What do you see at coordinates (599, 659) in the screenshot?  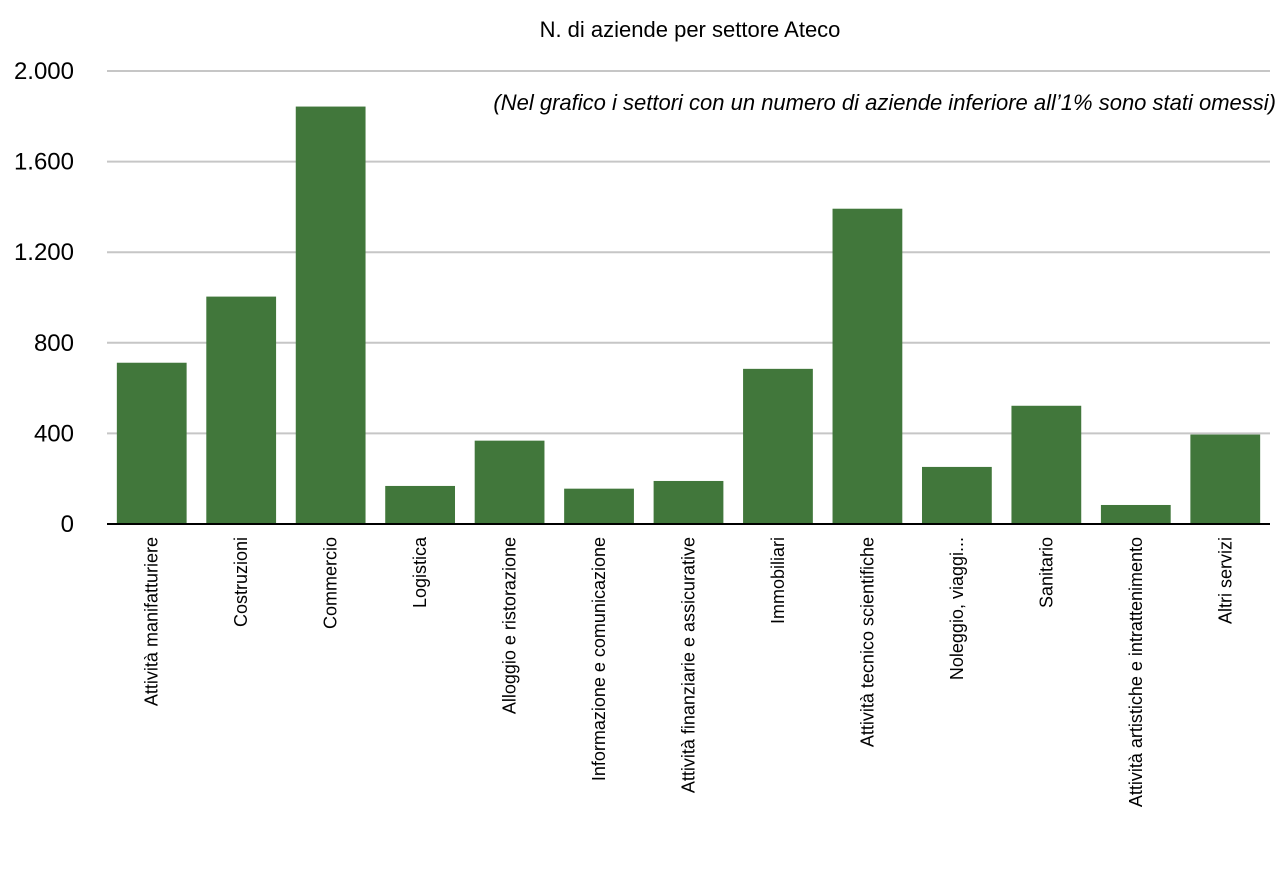 I see `category-label: Informazione e comunicazione` at bounding box center [599, 659].